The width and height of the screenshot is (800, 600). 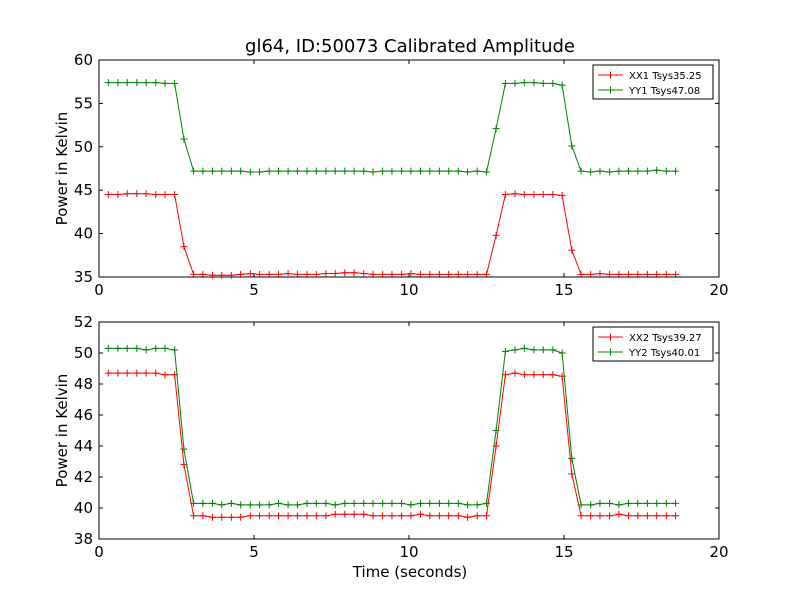 I want to click on y-axis-label: Power in Kelvin, so click(x=62, y=169).